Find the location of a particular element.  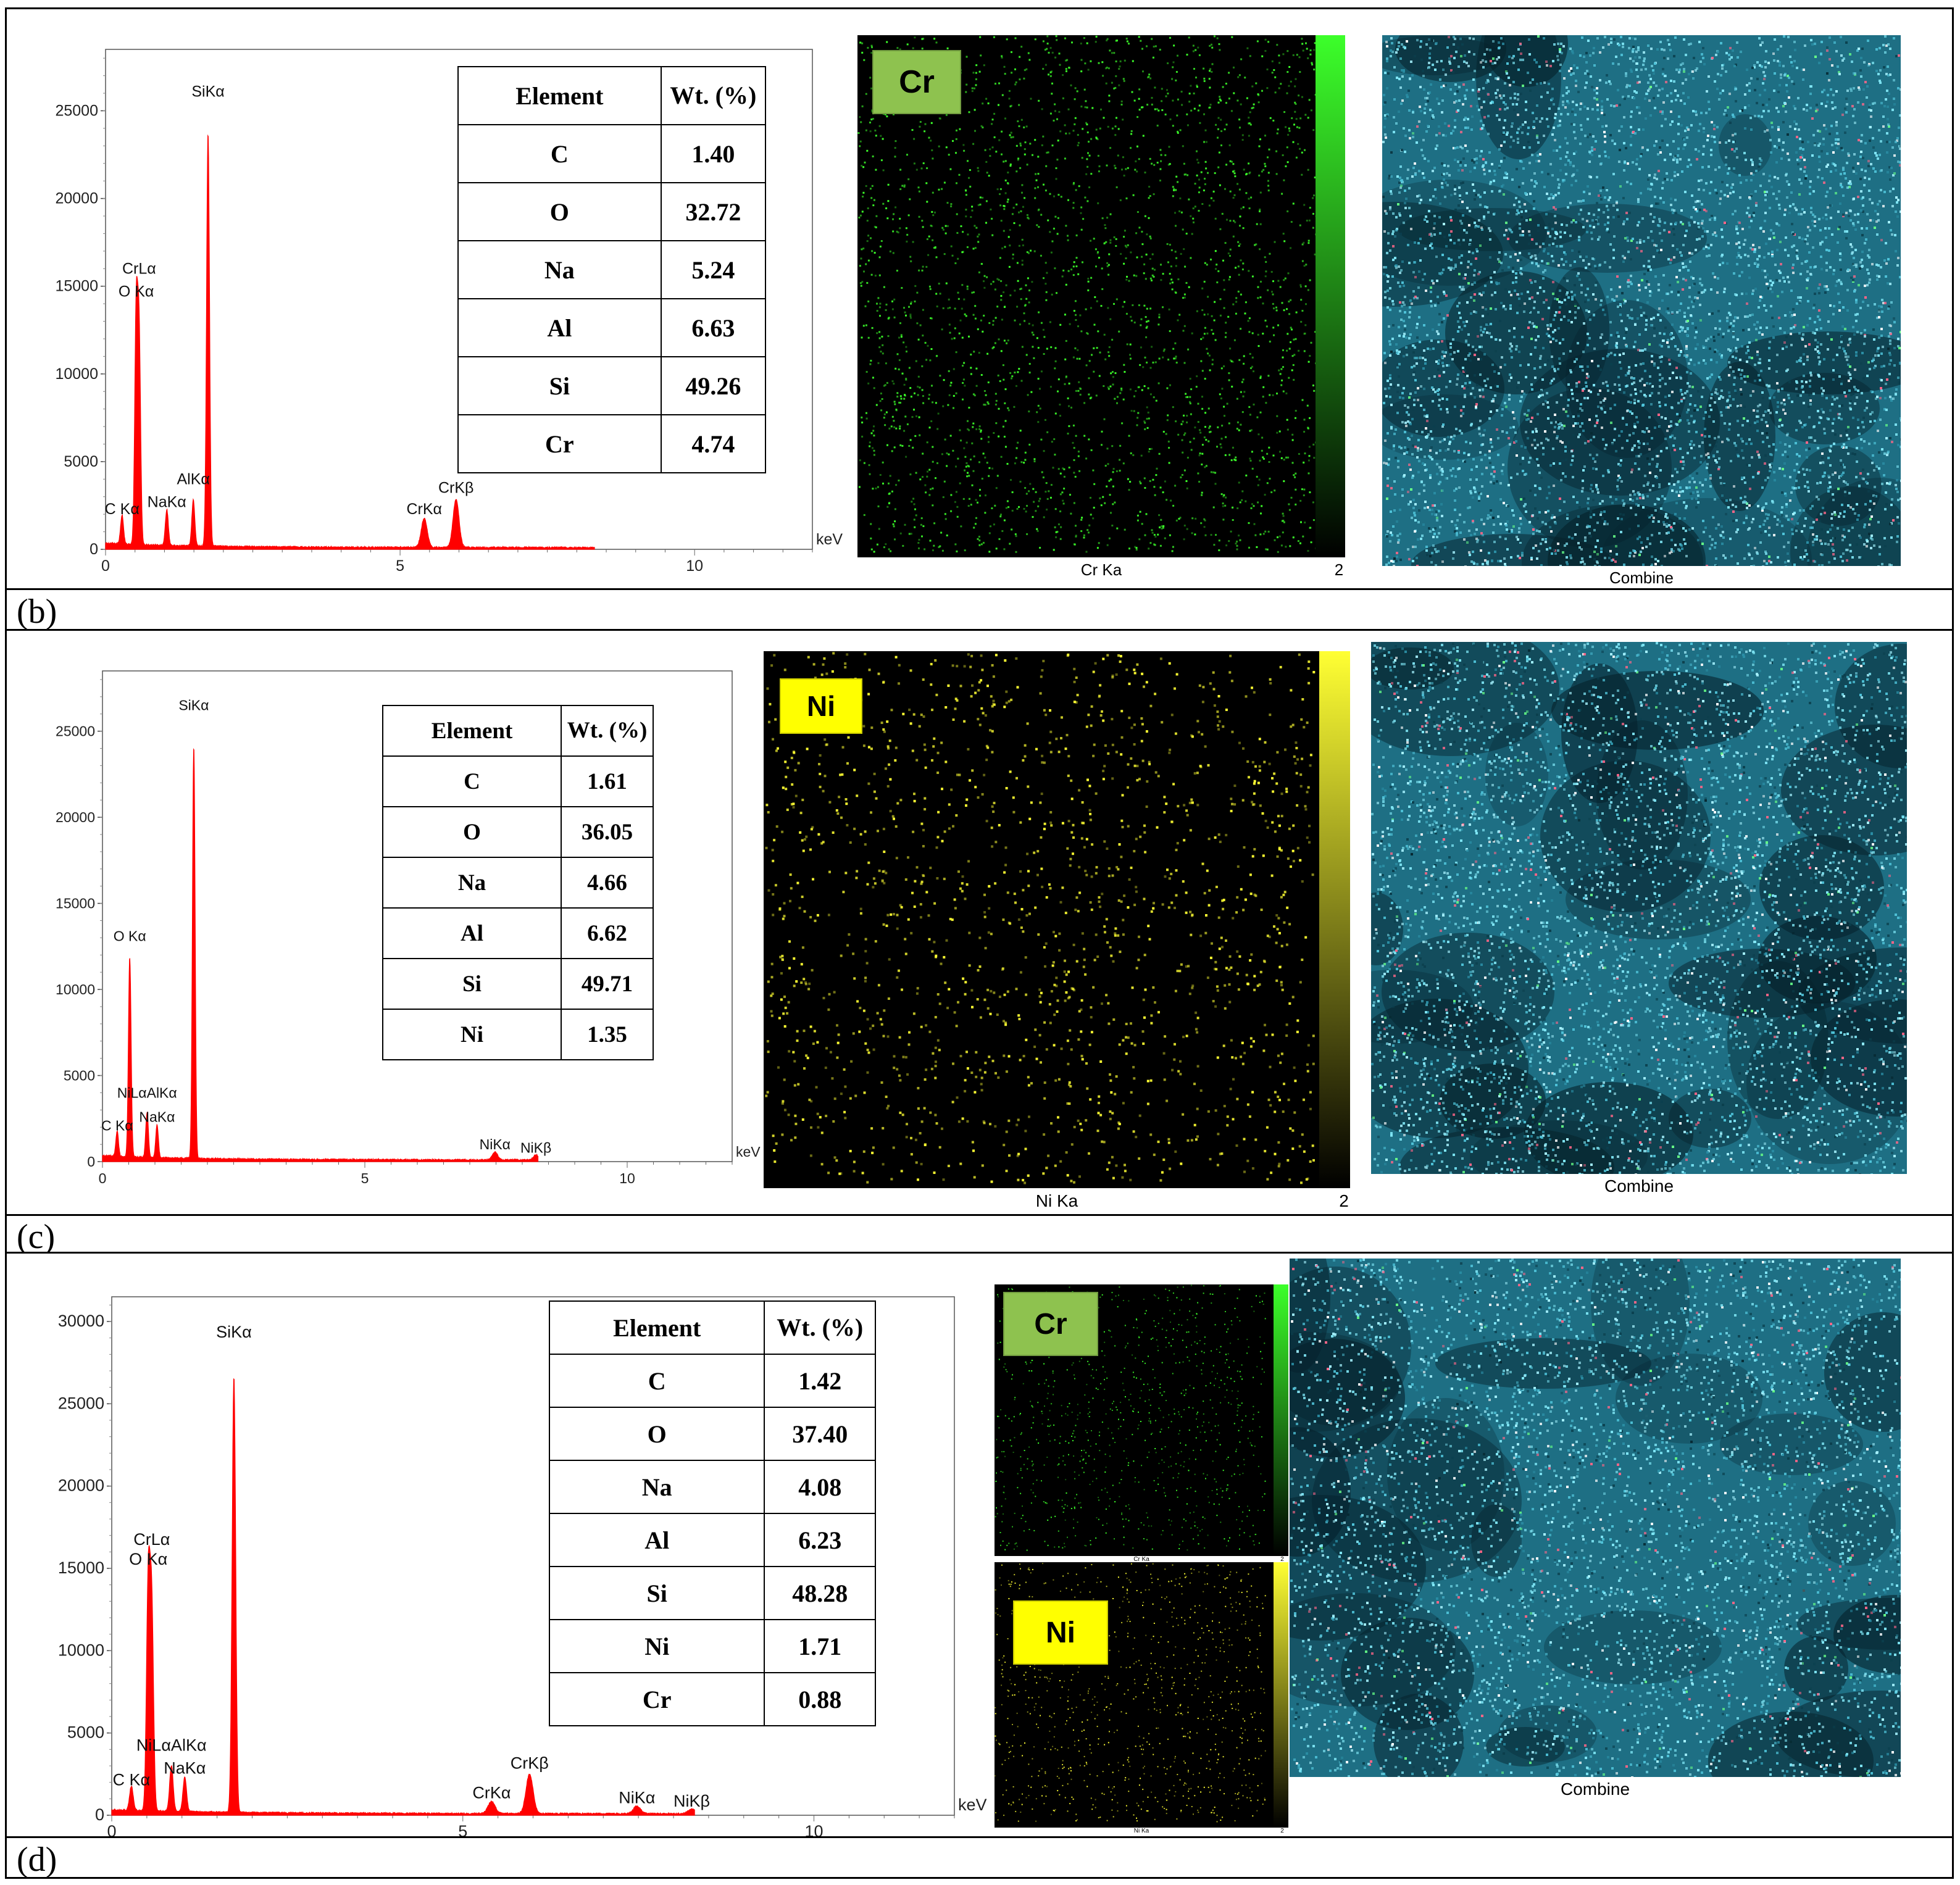

wt-cell: 36.05 is located at coordinates (607, 832).